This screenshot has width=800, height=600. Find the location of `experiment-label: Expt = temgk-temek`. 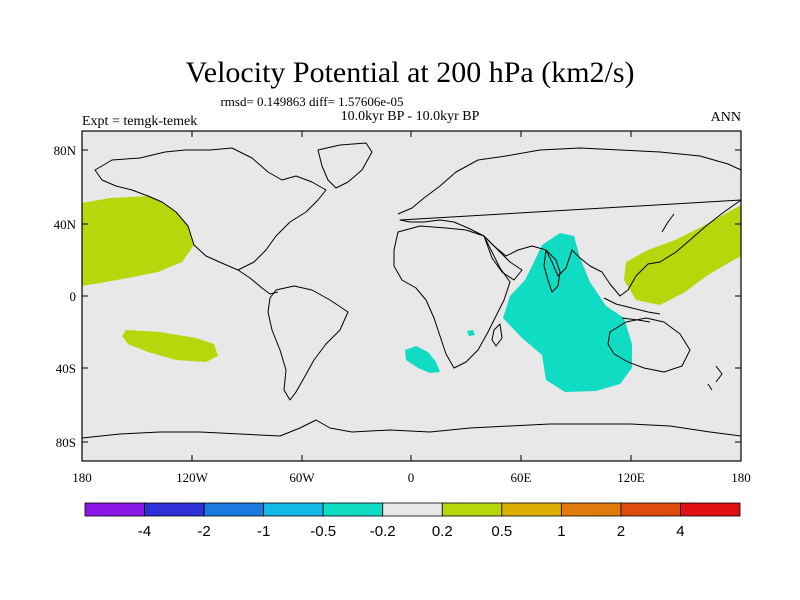

experiment-label: Expt = temgk-temek is located at coordinates (139, 121).